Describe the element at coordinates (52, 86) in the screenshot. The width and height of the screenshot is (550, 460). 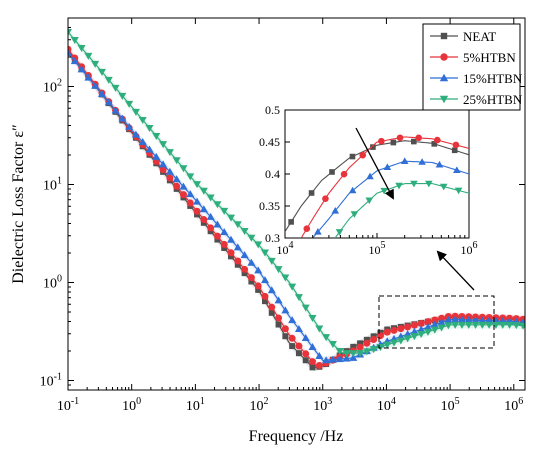
I see `y-tick-label: 10²` at that location.